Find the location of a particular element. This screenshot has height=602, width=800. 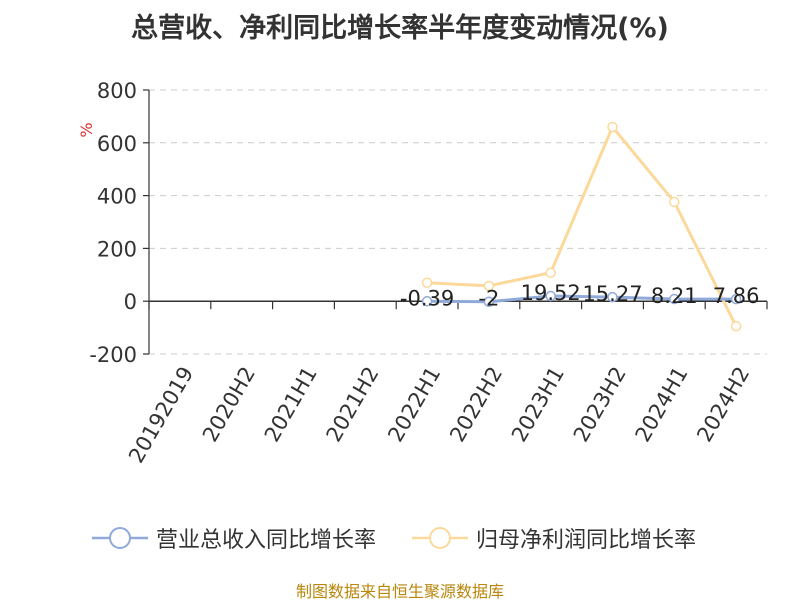

x-tick-label: 2023H2 is located at coordinates (600, 405).